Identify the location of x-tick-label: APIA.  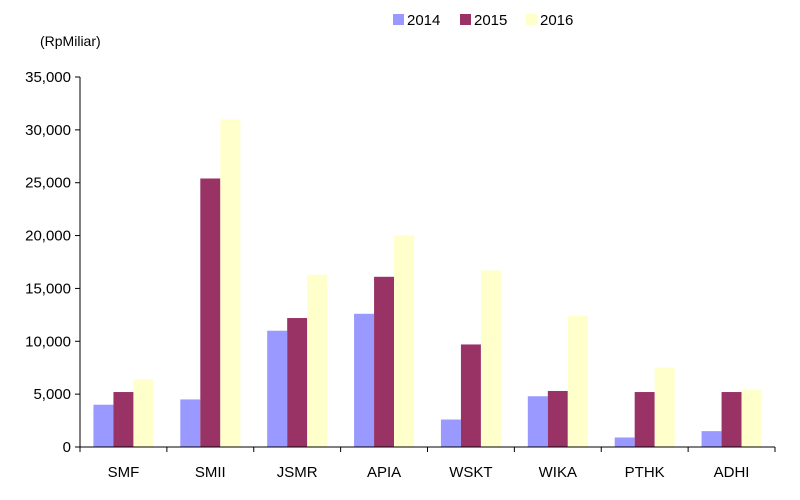
(384, 472).